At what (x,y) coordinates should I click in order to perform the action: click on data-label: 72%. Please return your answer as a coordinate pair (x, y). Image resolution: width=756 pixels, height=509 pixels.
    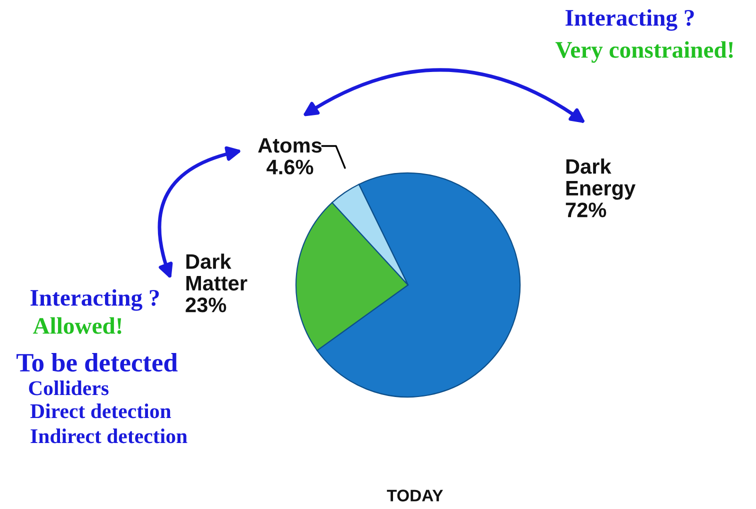
    Looking at the image, I should click on (586, 210).